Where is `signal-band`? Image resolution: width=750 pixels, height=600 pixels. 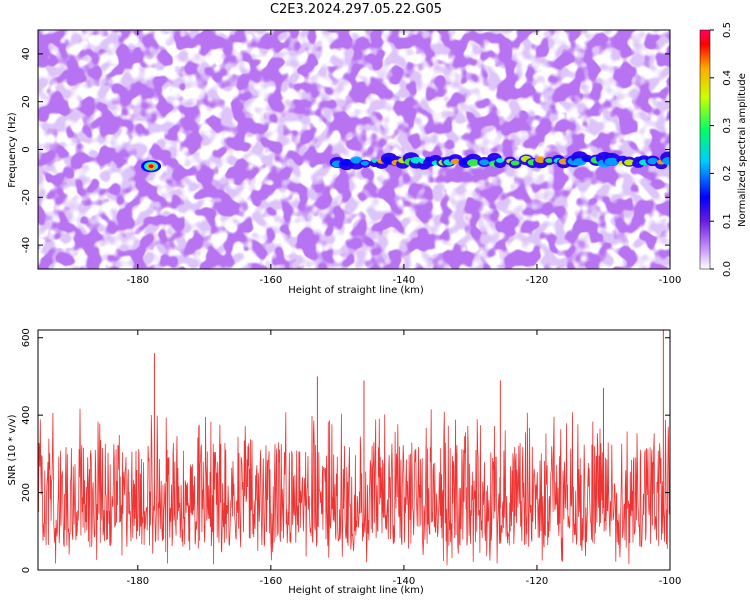 signal-band is located at coordinates (405, 162).